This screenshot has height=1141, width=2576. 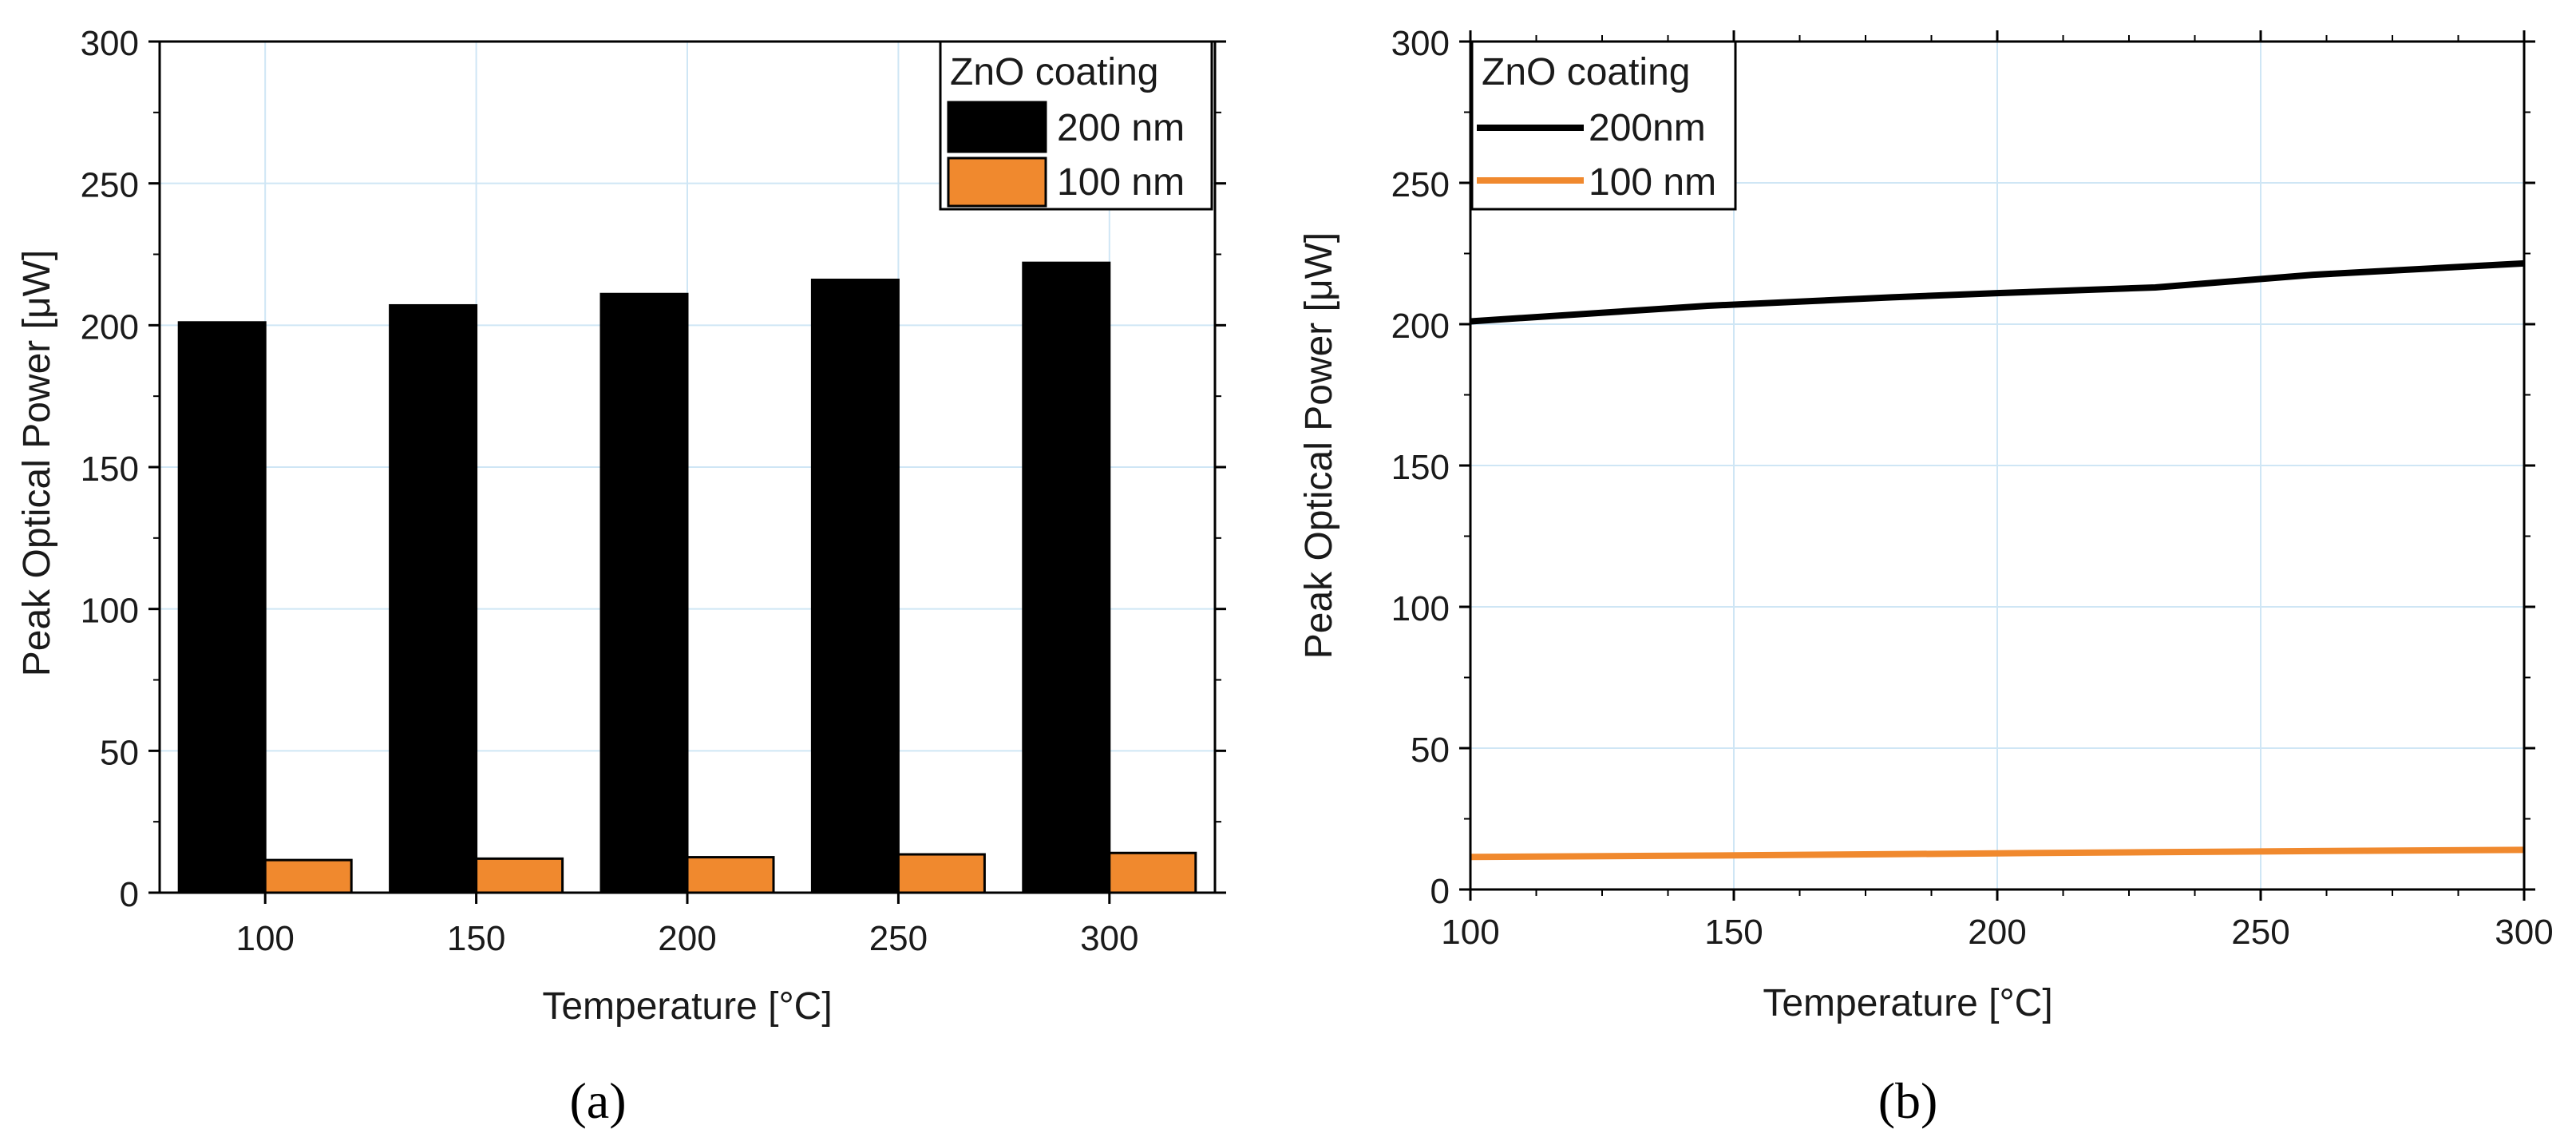 What do you see at coordinates (1998, 292) in the screenshot?
I see `series-line-200nm` at bounding box center [1998, 292].